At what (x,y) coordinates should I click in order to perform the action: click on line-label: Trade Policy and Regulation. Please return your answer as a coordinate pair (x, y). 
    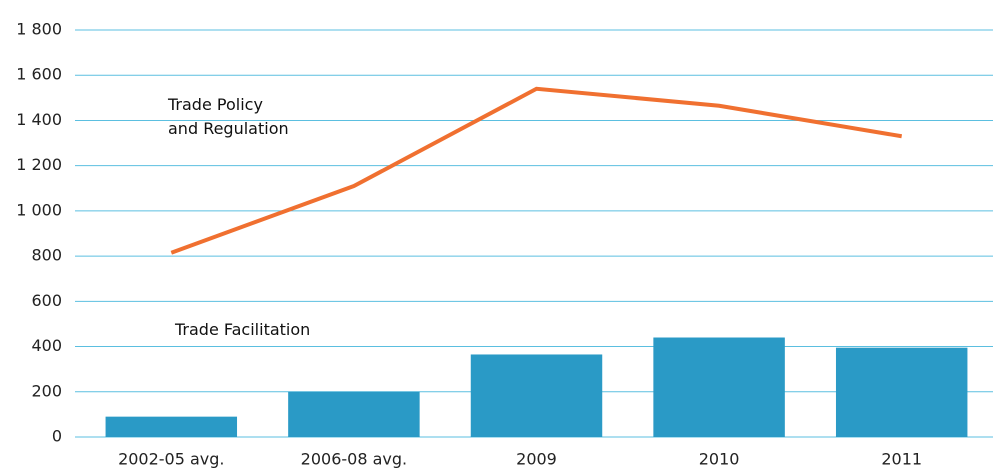
    Looking at the image, I should click on (228, 116).